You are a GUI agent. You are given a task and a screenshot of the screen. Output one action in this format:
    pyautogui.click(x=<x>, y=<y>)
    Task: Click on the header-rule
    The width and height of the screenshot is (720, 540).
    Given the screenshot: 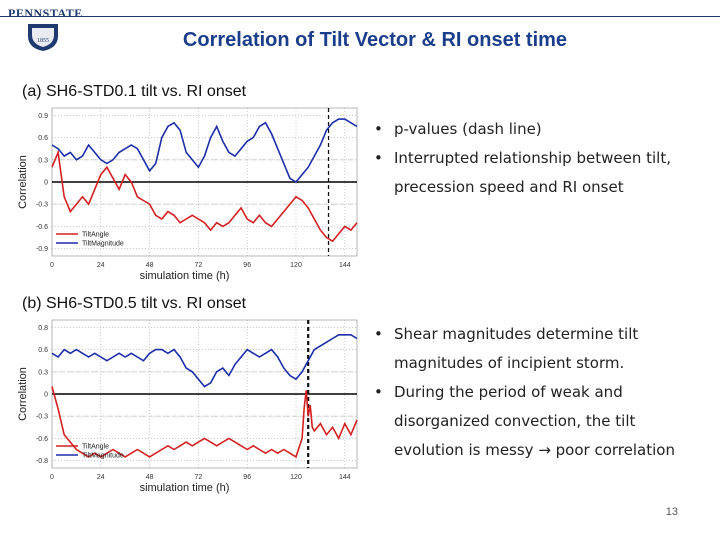 What is the action you would take?
    pyautogui.click(x=360, y=16)
    